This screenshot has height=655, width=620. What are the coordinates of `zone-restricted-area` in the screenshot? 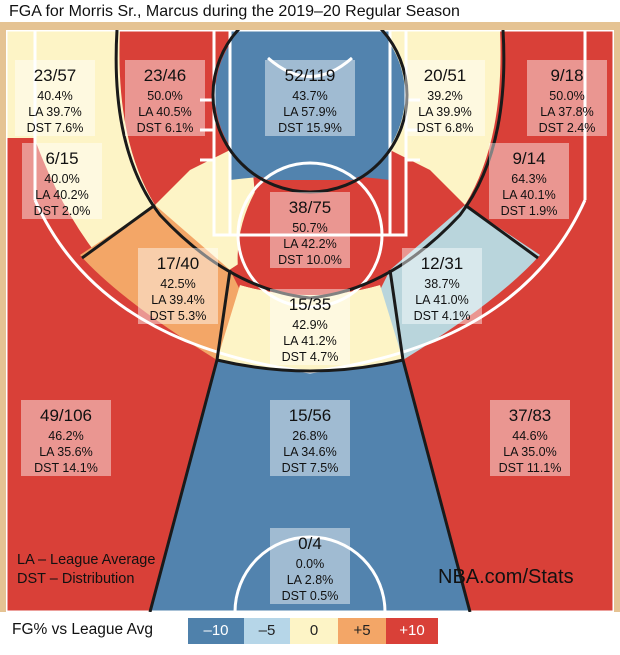 It's located at (310, 237).